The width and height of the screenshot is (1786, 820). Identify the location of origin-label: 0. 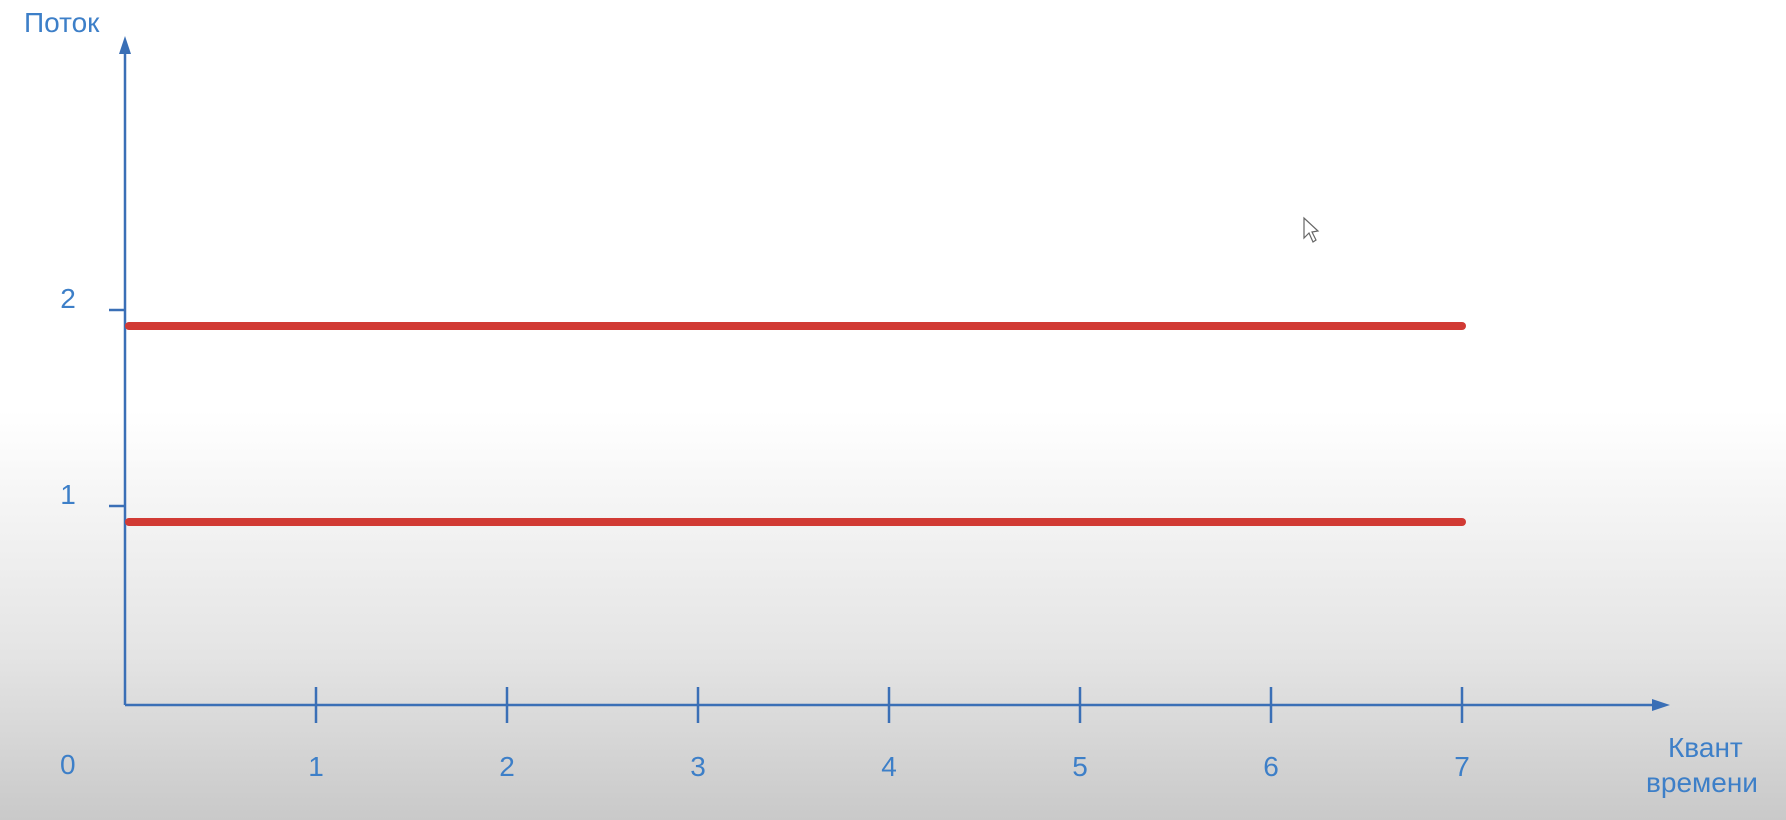
(68, 764).